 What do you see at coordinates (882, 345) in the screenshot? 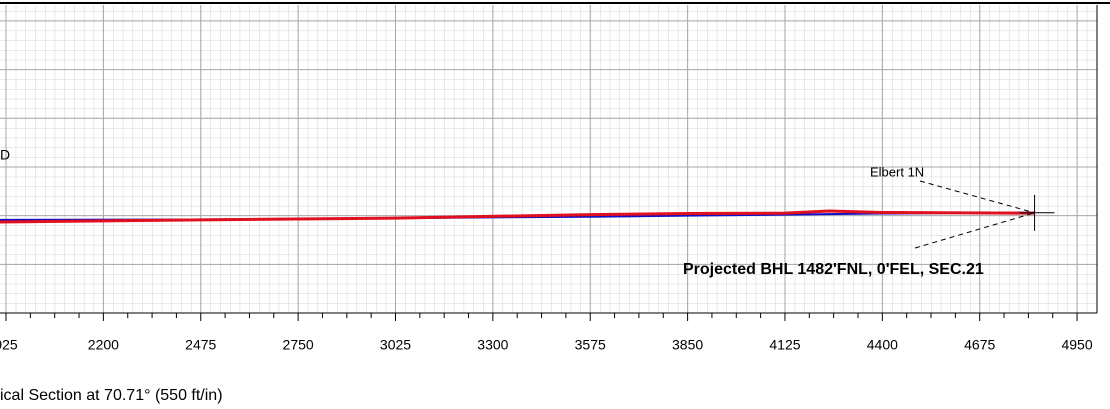
I see `x-tick-label: 4400` at bounding box center [882, 345].